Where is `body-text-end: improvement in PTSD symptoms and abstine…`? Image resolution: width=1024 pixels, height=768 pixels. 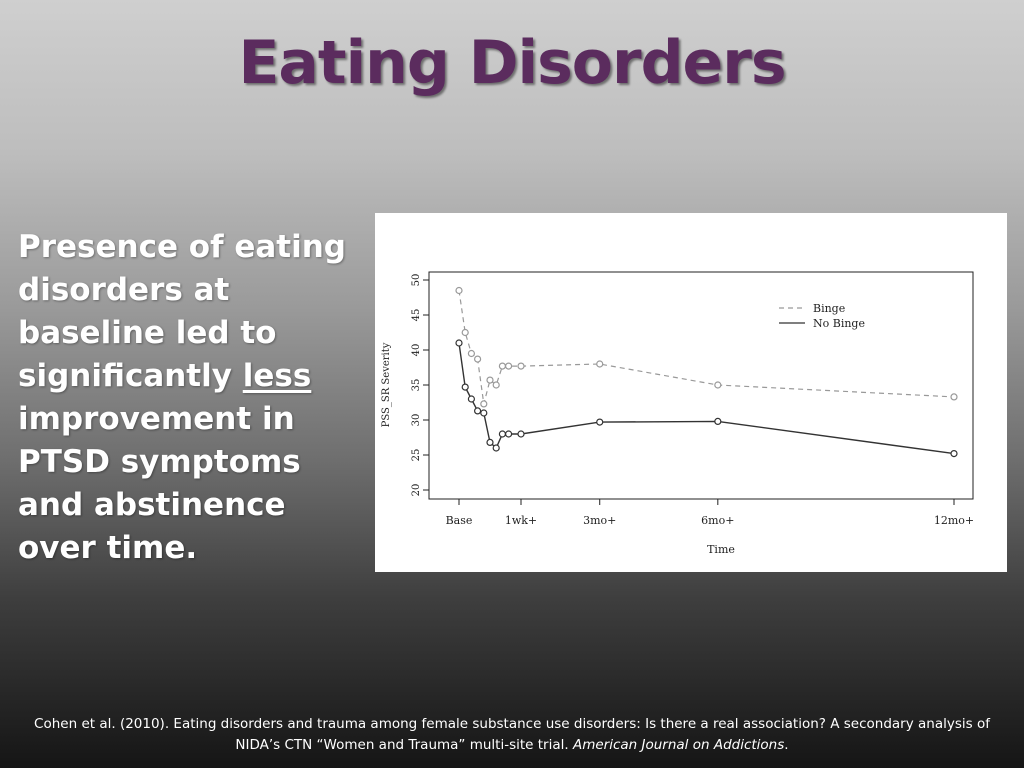 body-text-end: improvement in PTSD symptoms and abstine… is located at coordinates (159, 483).